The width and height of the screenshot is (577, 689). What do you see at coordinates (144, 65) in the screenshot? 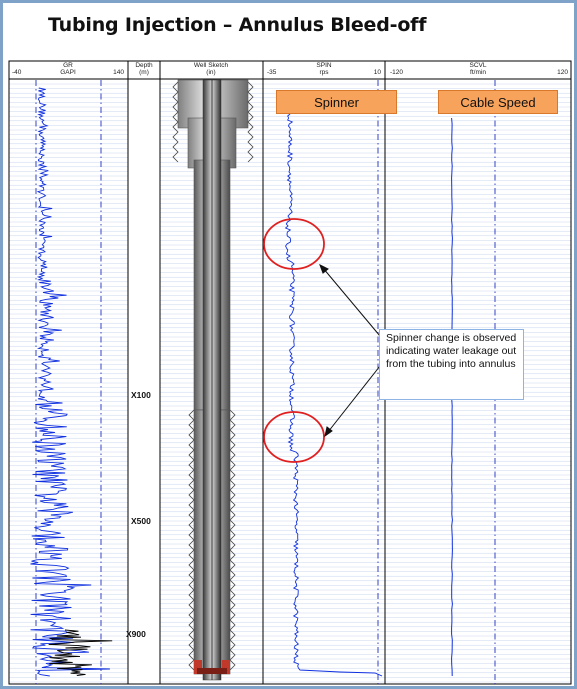
I see `depth-track-name: Depth` at bounding box center [144, 65].